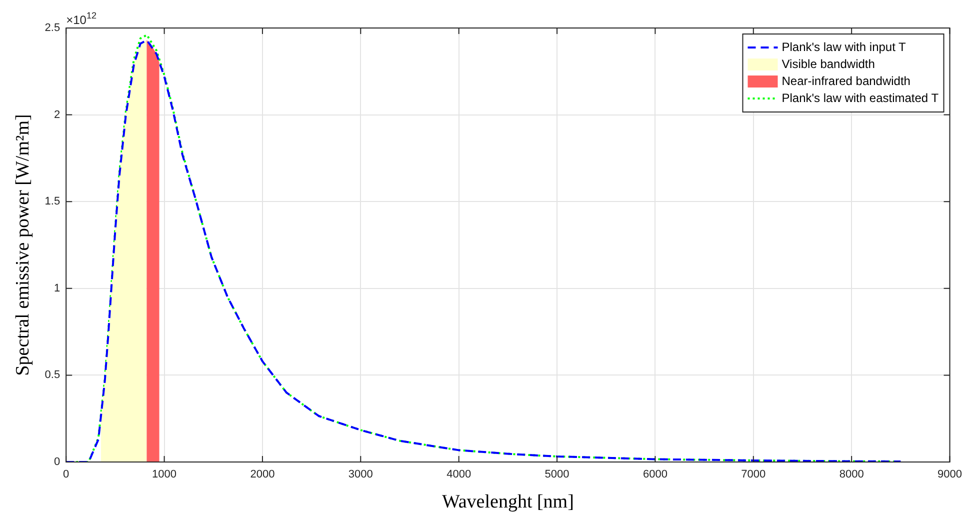 The height and width of the screenshot is (526, 976). Describe the element at coordinates (753, 474) in the screenshot. I see `x-tick-label: 7000` at that location.